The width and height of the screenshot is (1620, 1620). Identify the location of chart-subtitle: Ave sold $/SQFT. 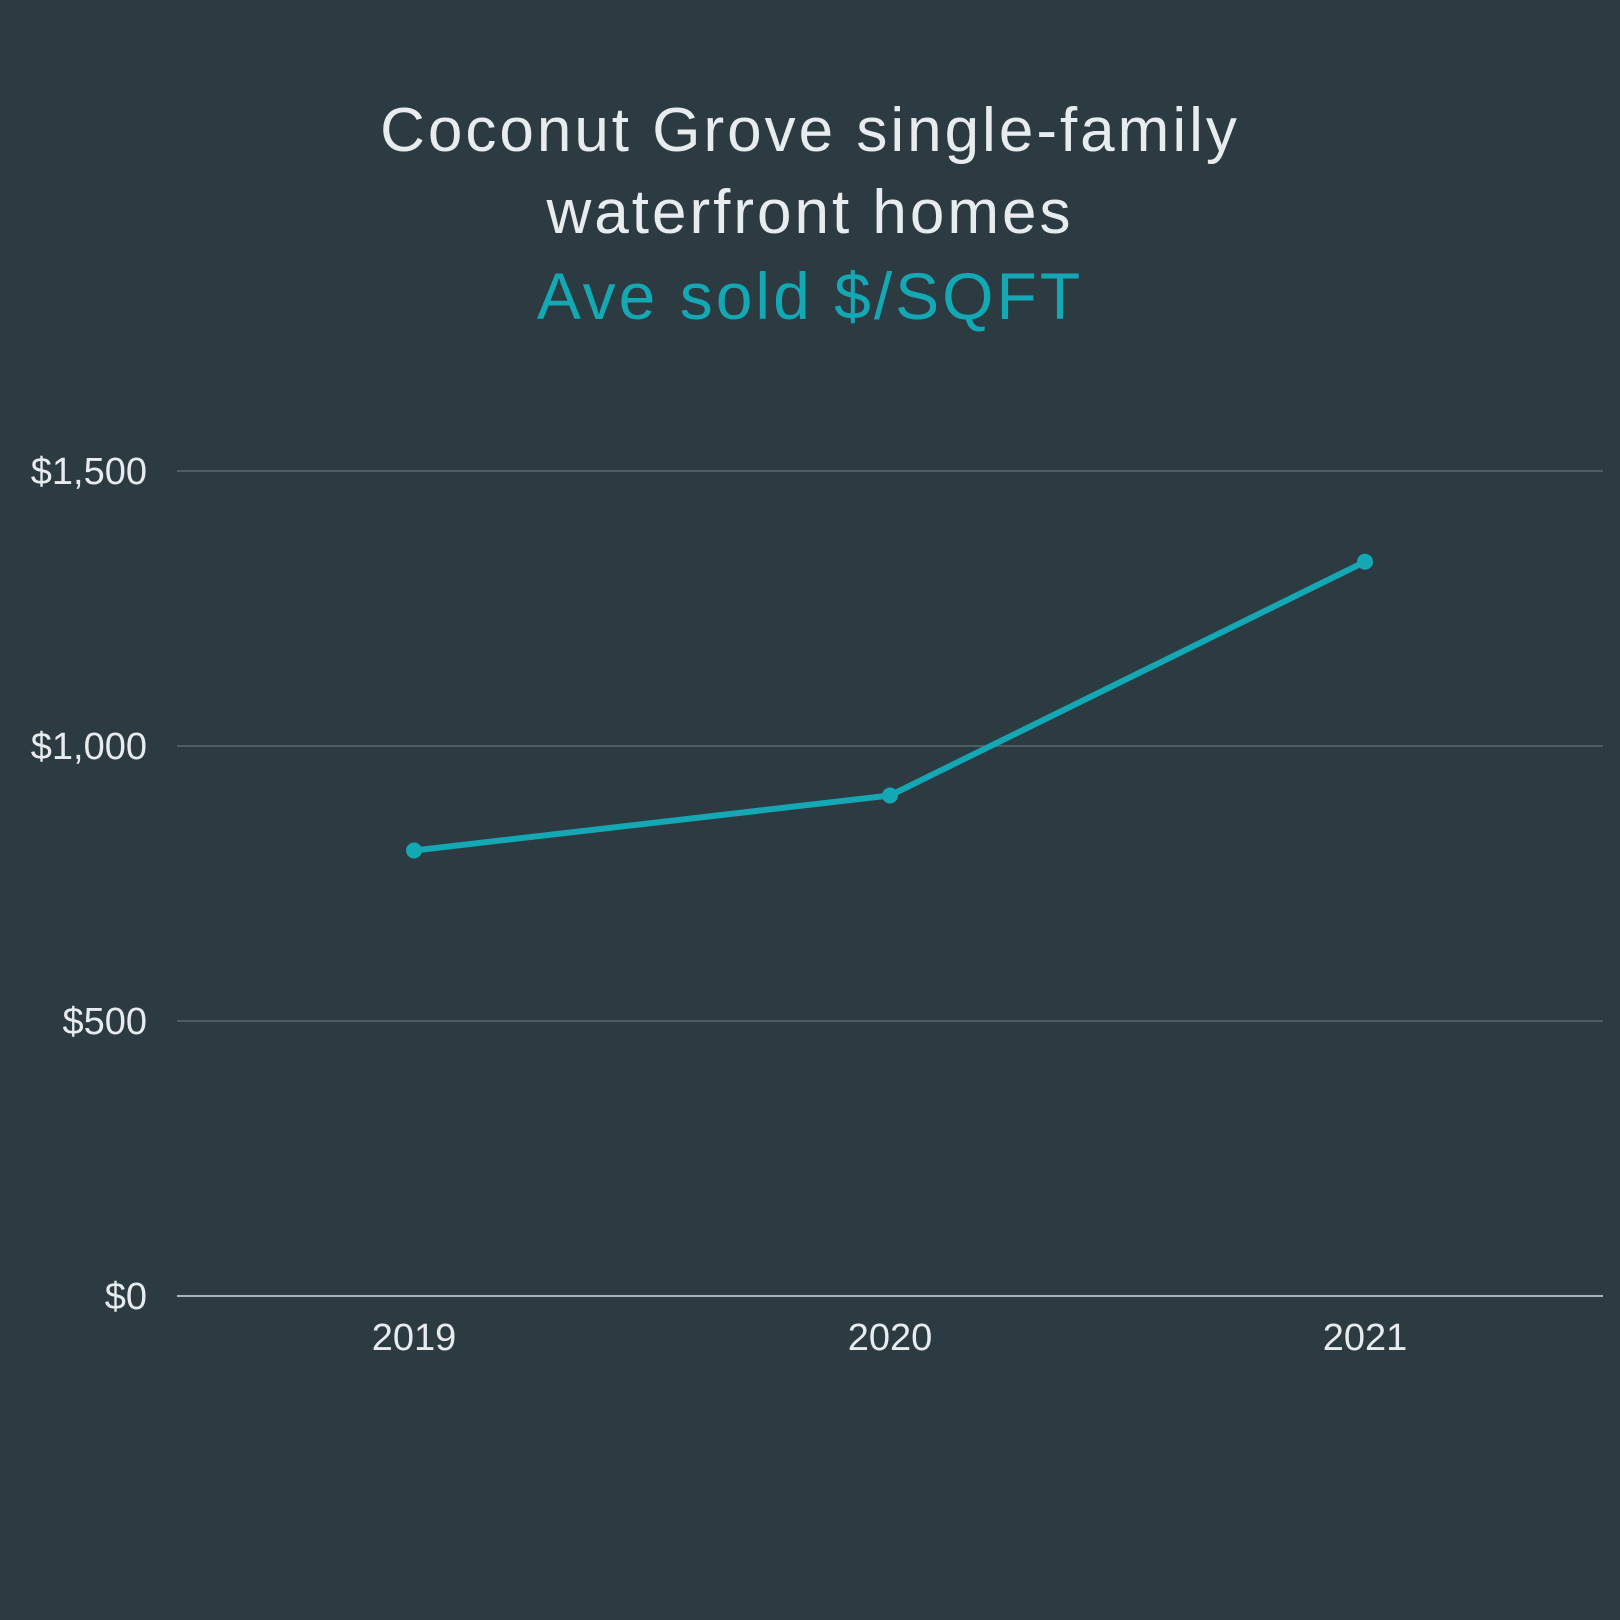
(810, 296).